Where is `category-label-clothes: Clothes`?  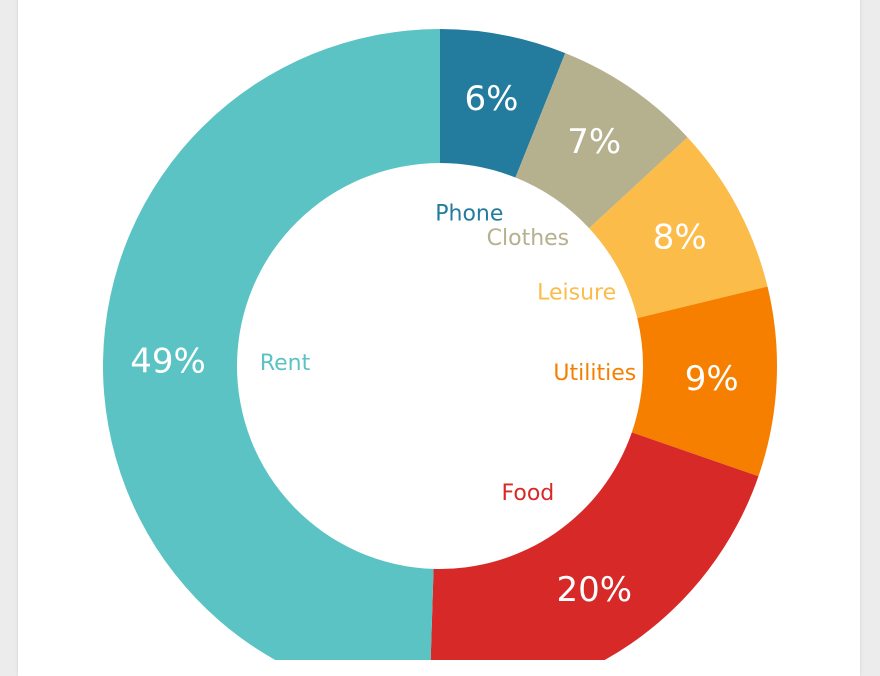
category-label-clothes: Clothes is located at coordinates (528, 238).